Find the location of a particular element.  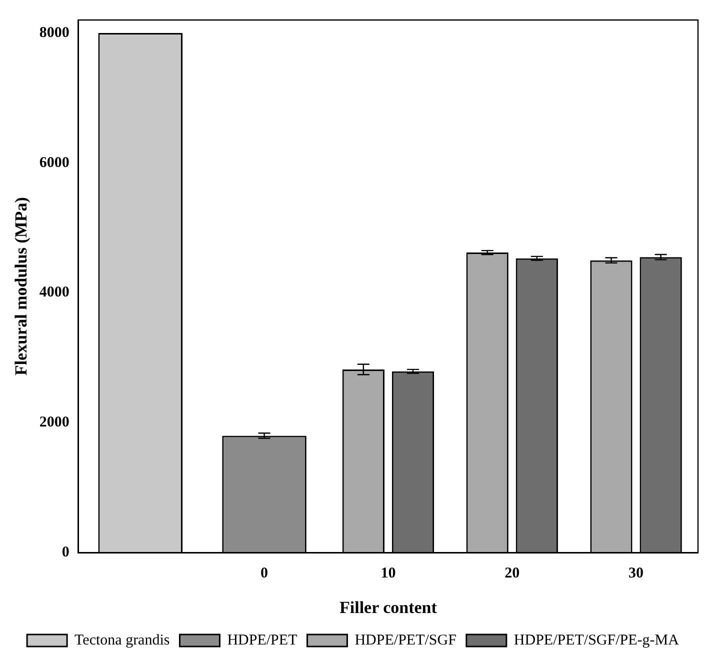

x-tick-label: 30 is located at coordinates (636, 573).